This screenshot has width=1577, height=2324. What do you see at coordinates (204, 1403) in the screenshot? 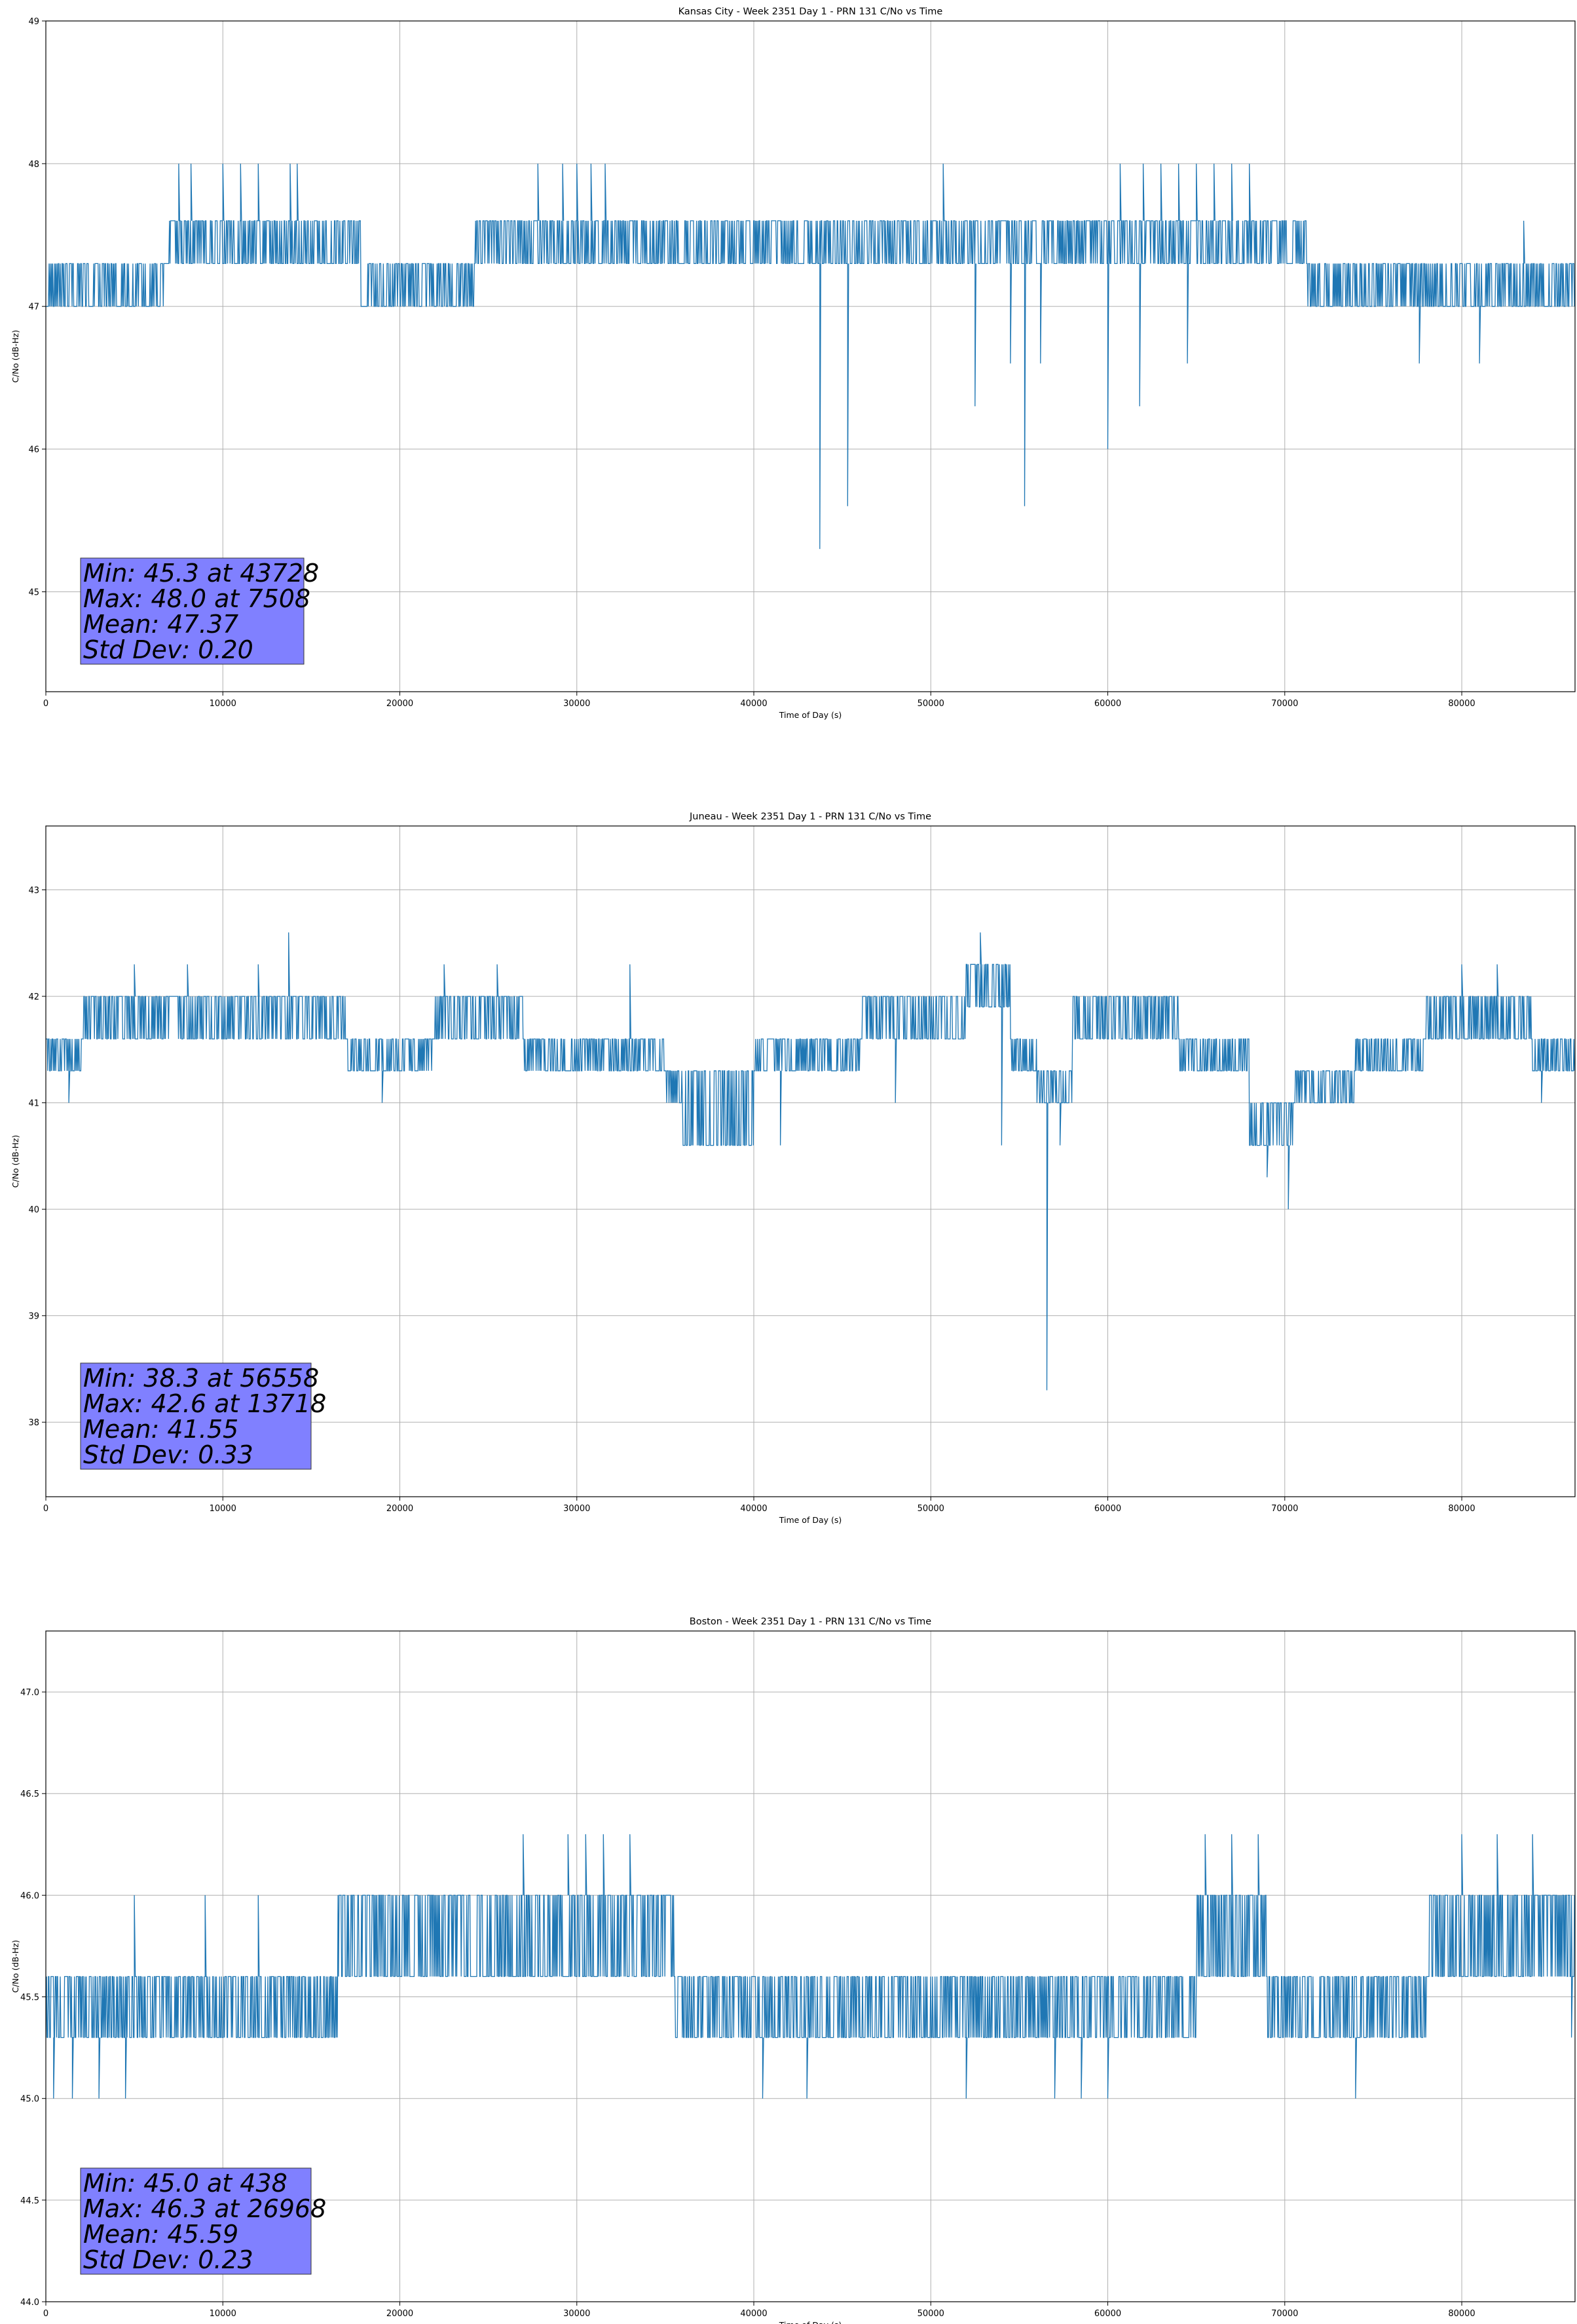
I see `stats-line: Max: 42.6 at 13718` at bounding box center [204, 1403].